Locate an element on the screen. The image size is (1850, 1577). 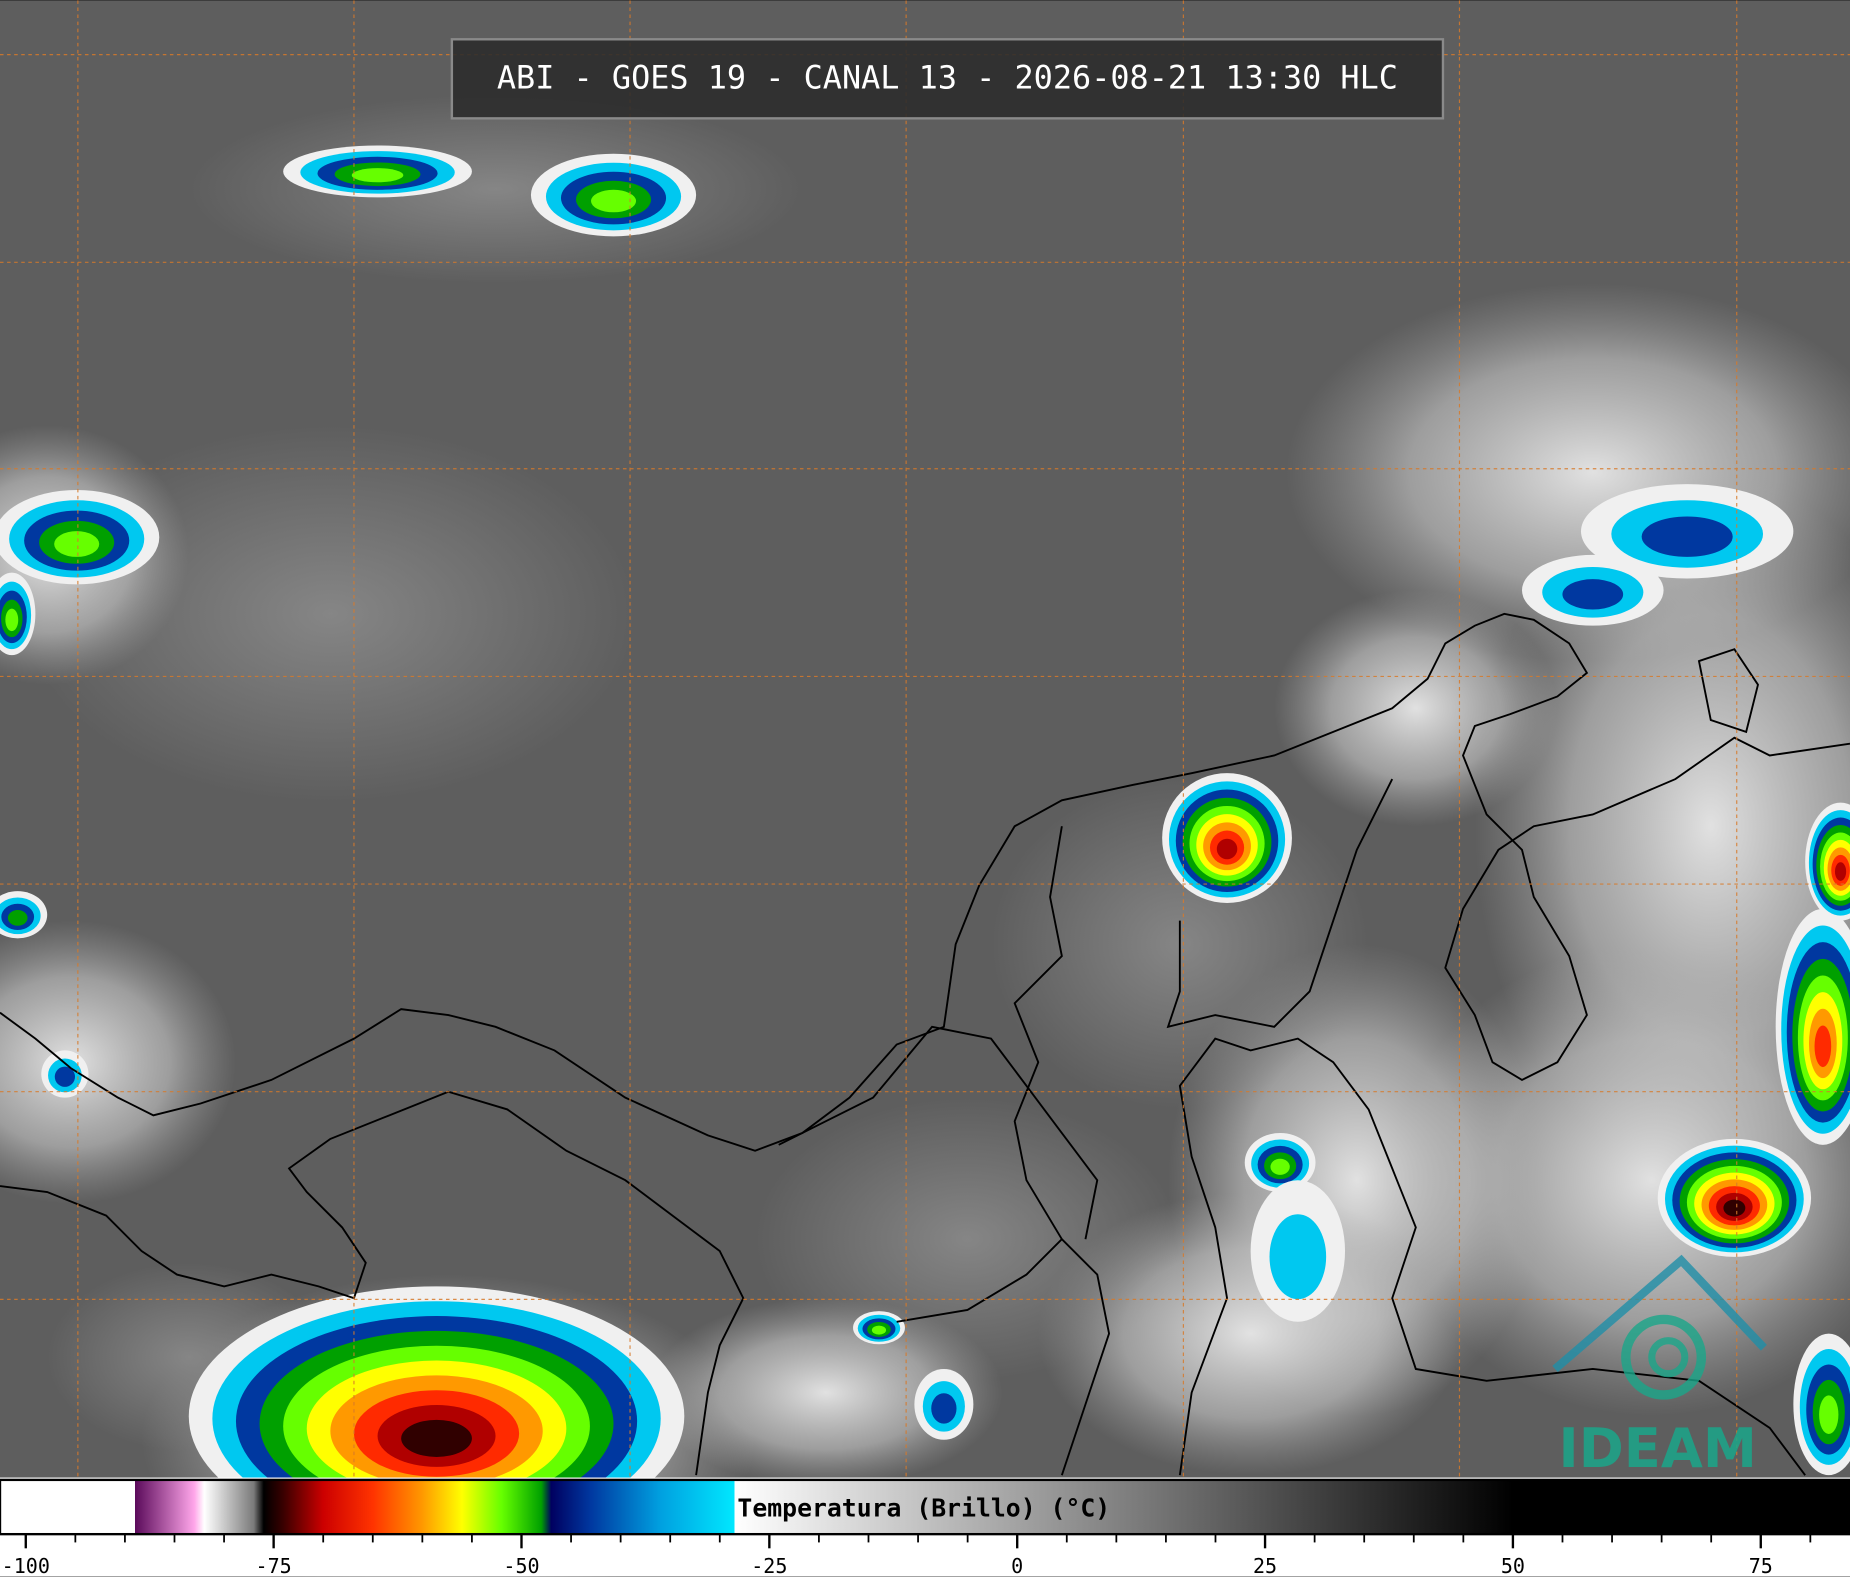
colorbar-tick-label: 75 is located at coordinates (1761, 1565).